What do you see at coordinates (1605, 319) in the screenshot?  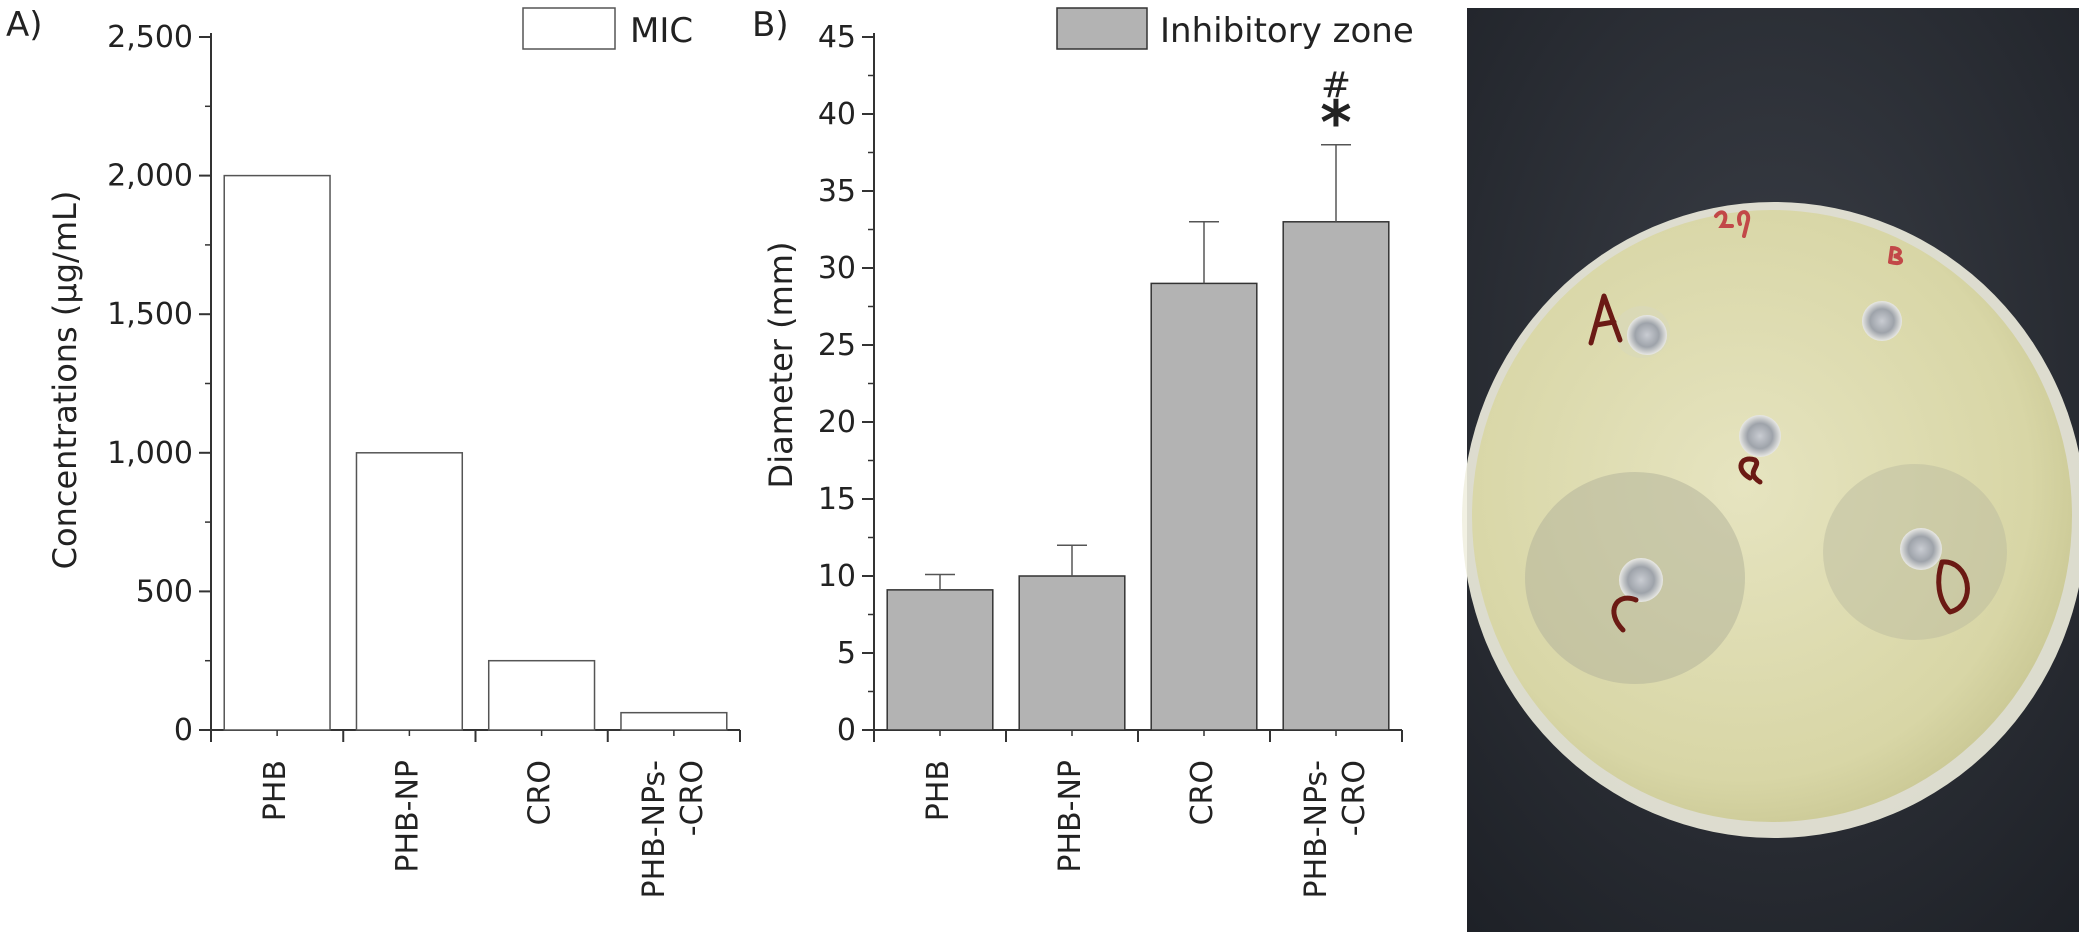 I see `marker-a` at bounding box center [1605, 319].